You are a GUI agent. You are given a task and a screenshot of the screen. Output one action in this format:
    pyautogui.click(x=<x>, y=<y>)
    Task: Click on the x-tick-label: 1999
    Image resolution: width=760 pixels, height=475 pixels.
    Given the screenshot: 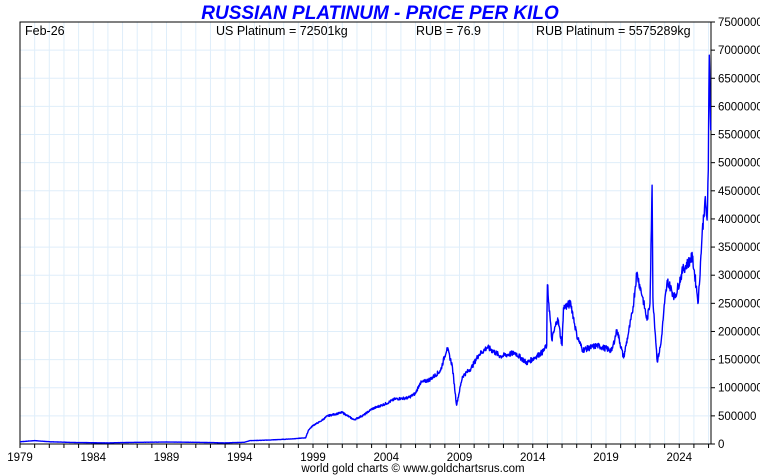 What is the action you would take?
    pyautogui.click(x=313, y=458)
    